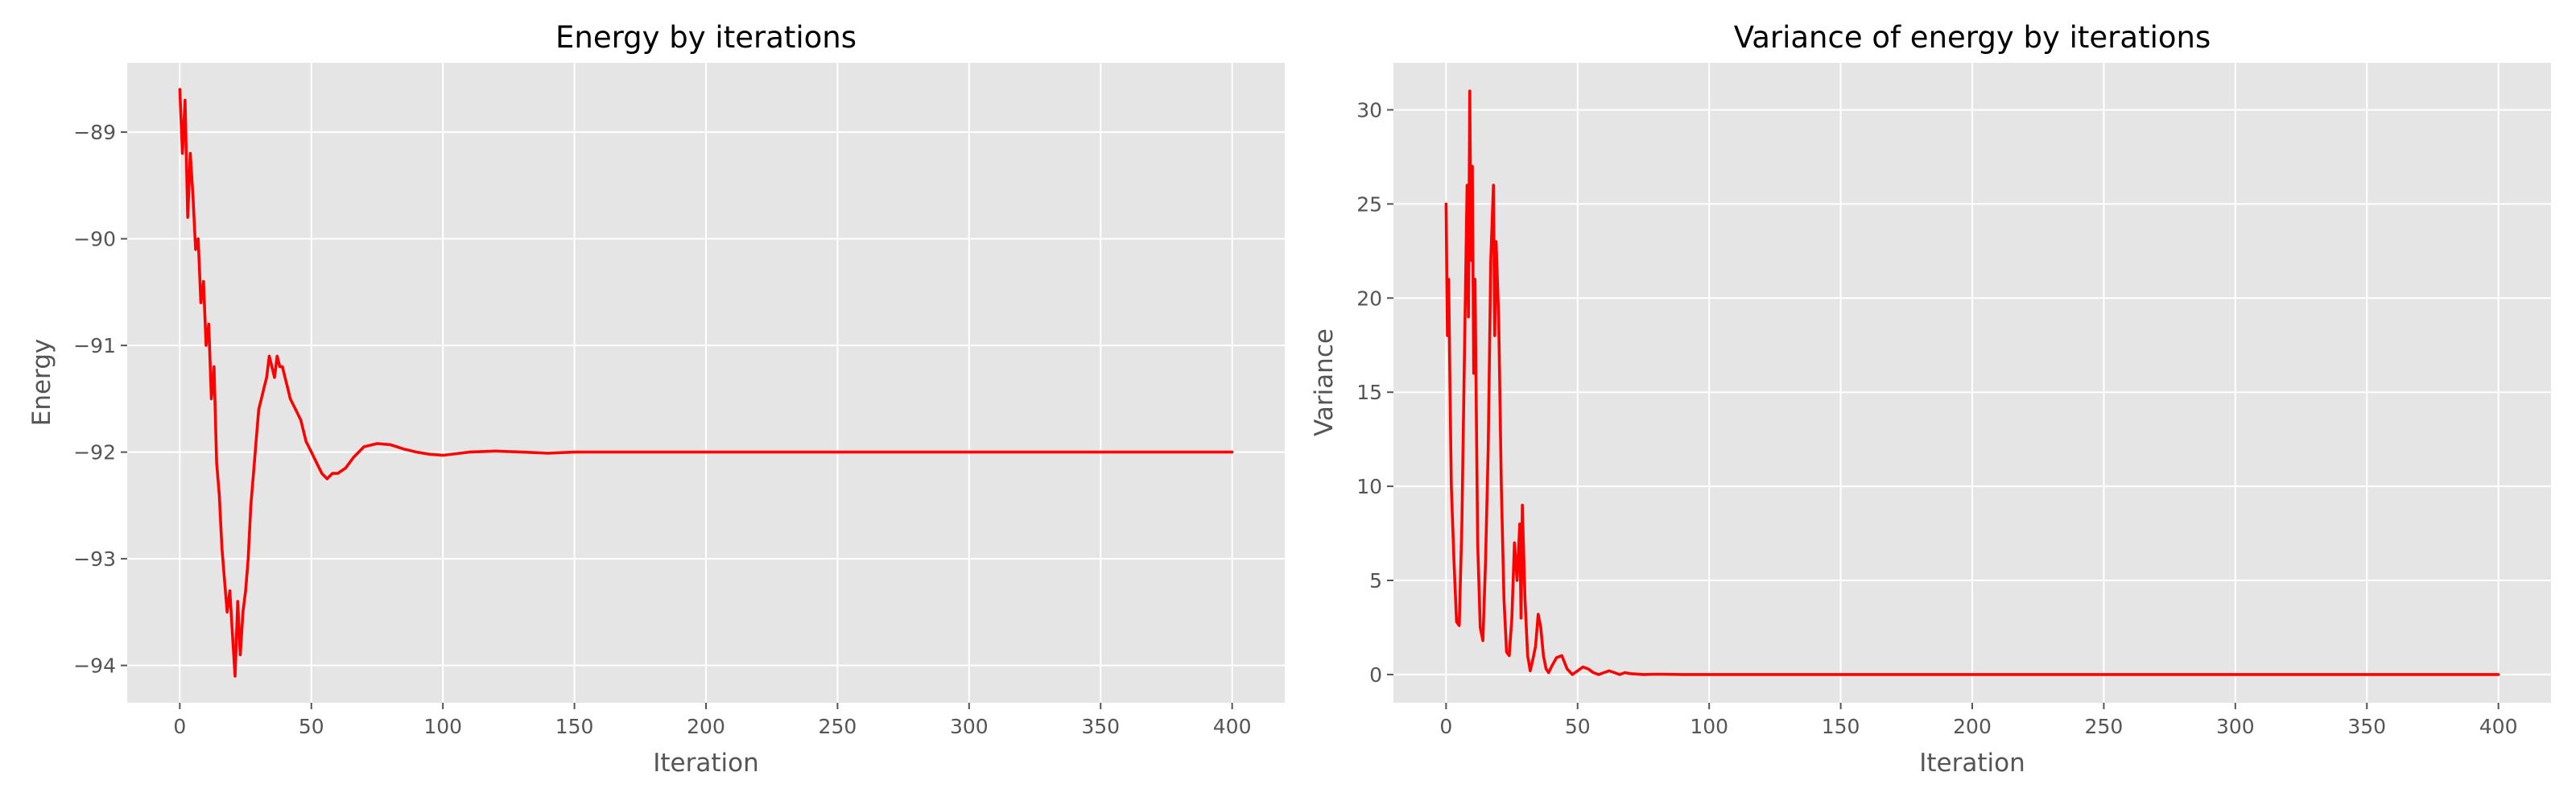  I want to click on variance-x-tick-label: 350, so click(2366, 726).